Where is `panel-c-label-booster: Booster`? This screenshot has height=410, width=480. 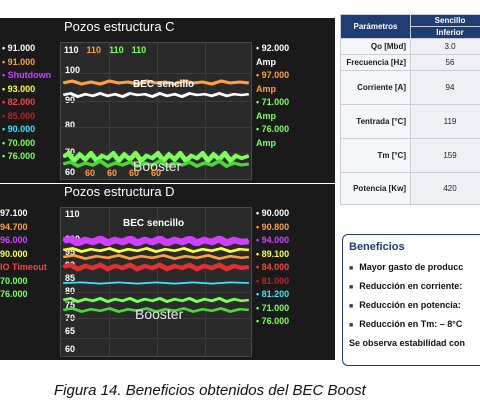 panel-c-label-booster: Booster is located at coordinates (157, 166).